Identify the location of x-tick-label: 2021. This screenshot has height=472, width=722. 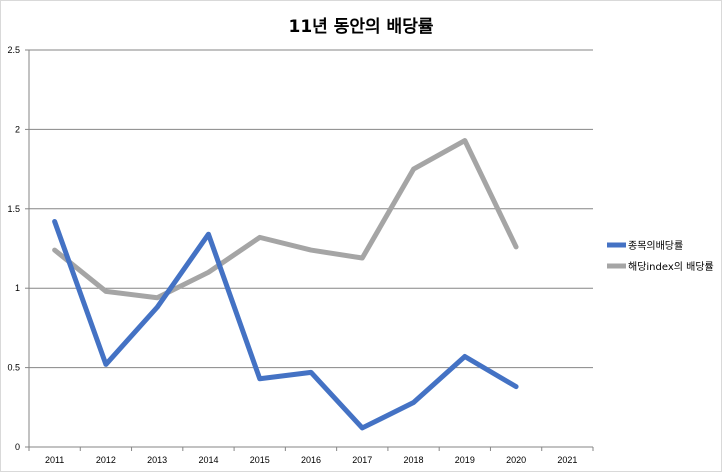
(567, 460).